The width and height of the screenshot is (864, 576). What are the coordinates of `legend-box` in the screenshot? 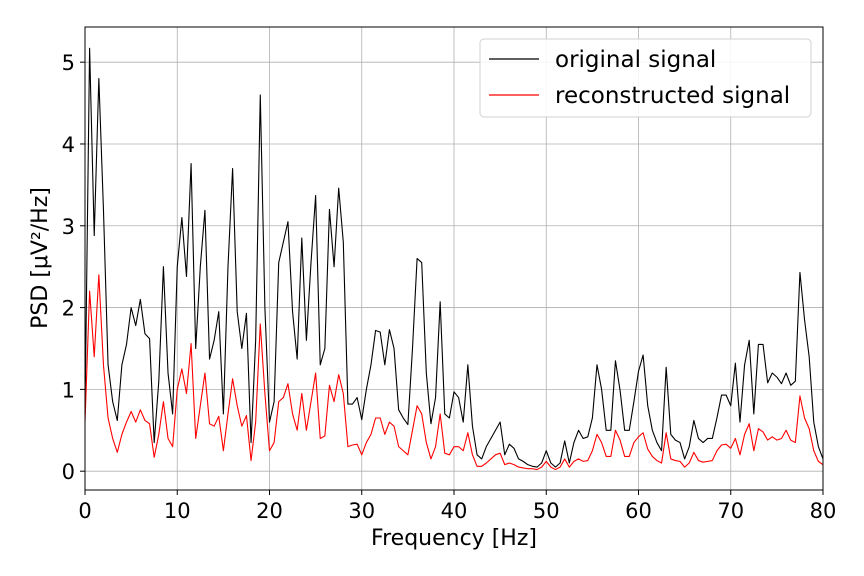 It's located at (645, 78).